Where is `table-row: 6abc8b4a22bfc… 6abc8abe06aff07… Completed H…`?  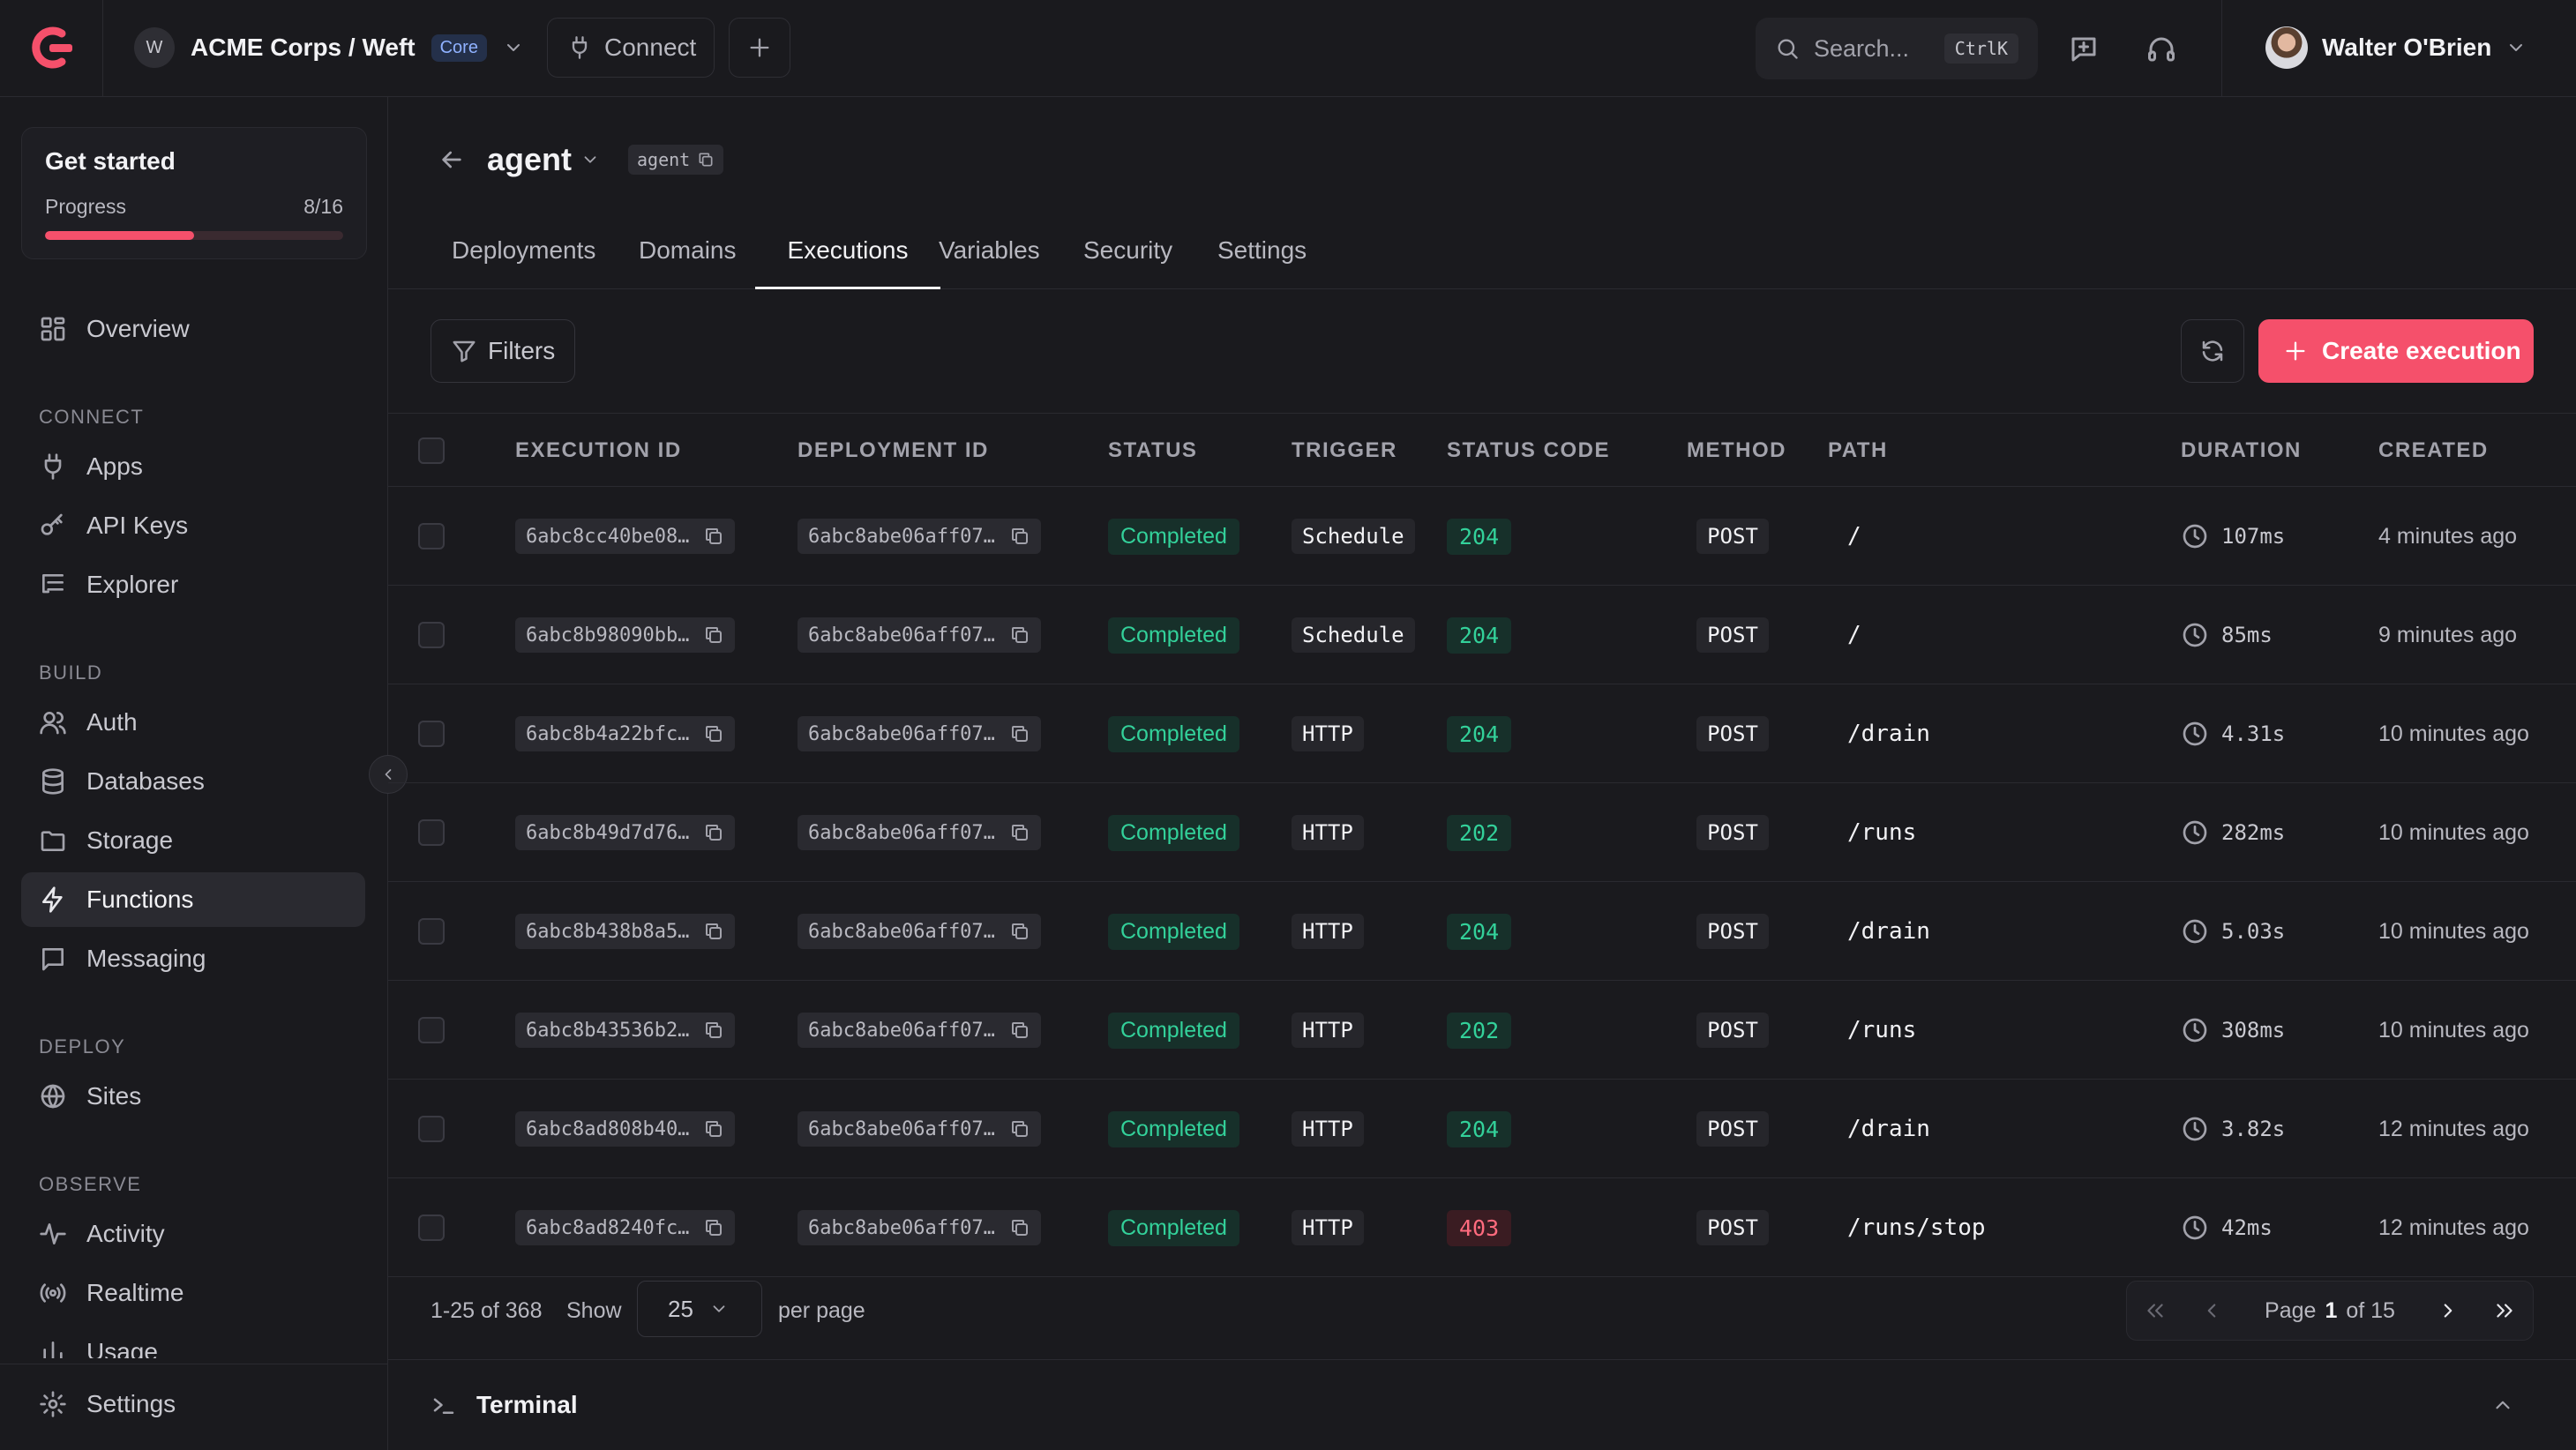 table-row: 6abc8b4a22bfc… 6abc8abe06aff07… Completed H… is located at coordinates (1482, 733).